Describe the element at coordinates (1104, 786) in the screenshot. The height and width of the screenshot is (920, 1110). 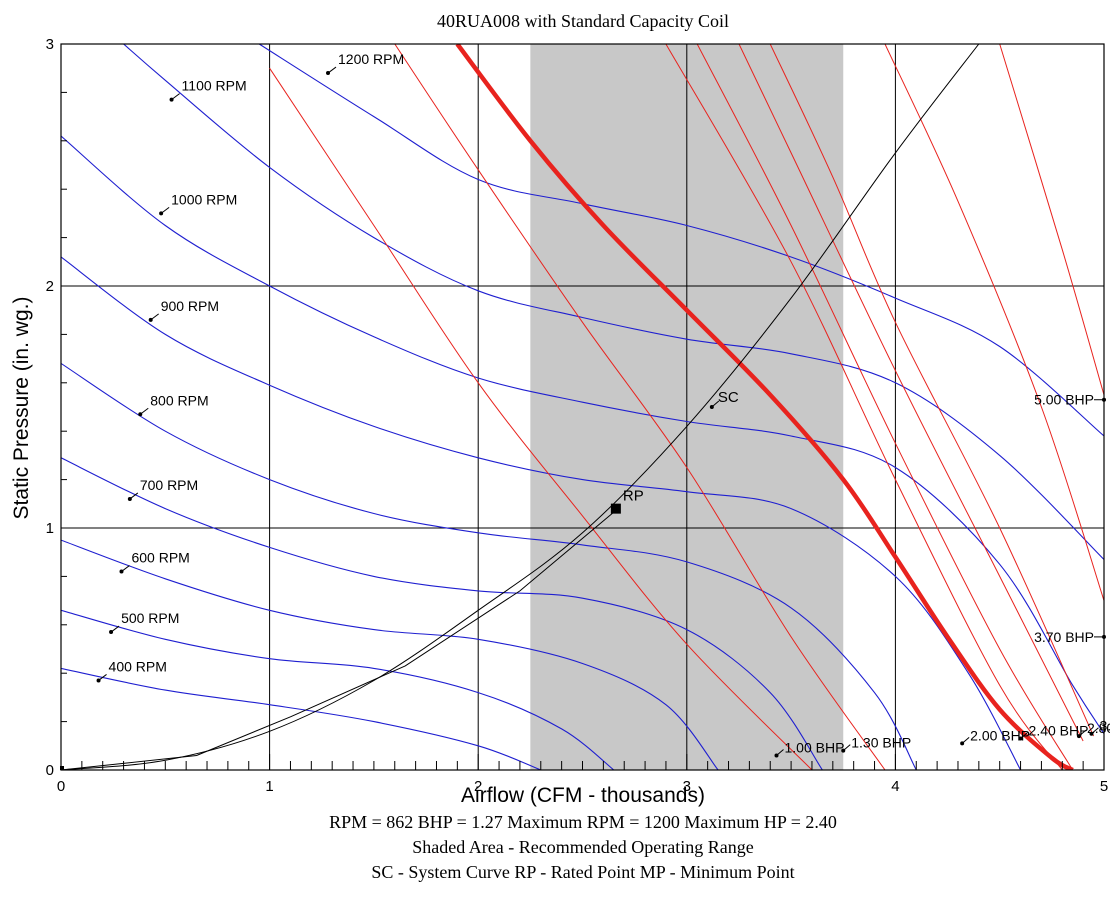
I see `x-tick-label: 5` at that location.